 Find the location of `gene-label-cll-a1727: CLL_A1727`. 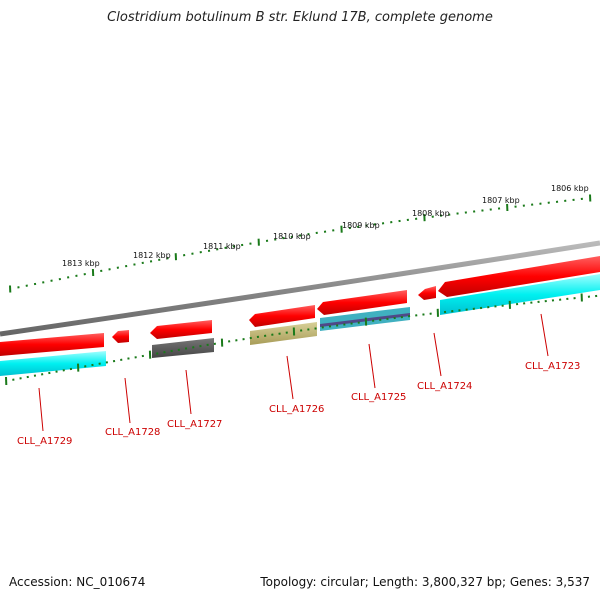

gene-label-cll-a1727: CLL_A1727 is located at coordinates (194, 424).